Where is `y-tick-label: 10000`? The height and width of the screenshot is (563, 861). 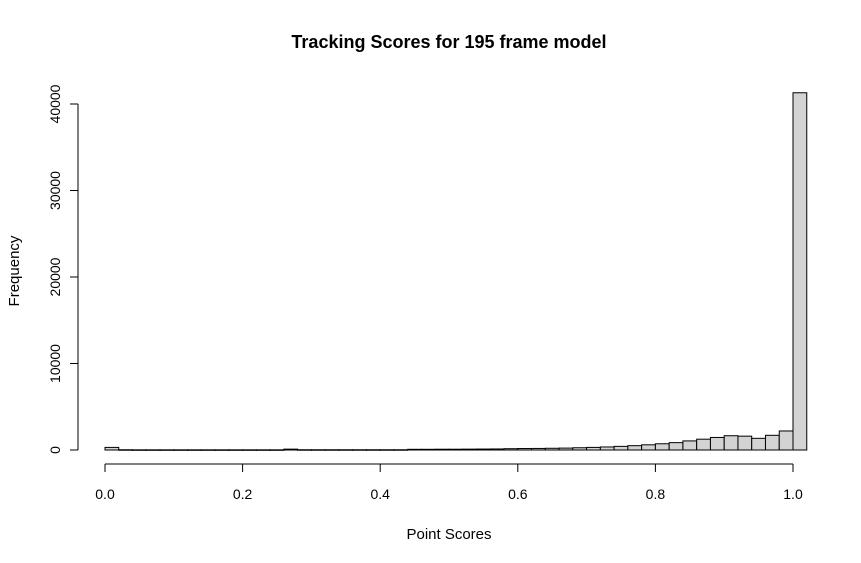 y-tick-label: 10000 is located at coordinates (55, 363).